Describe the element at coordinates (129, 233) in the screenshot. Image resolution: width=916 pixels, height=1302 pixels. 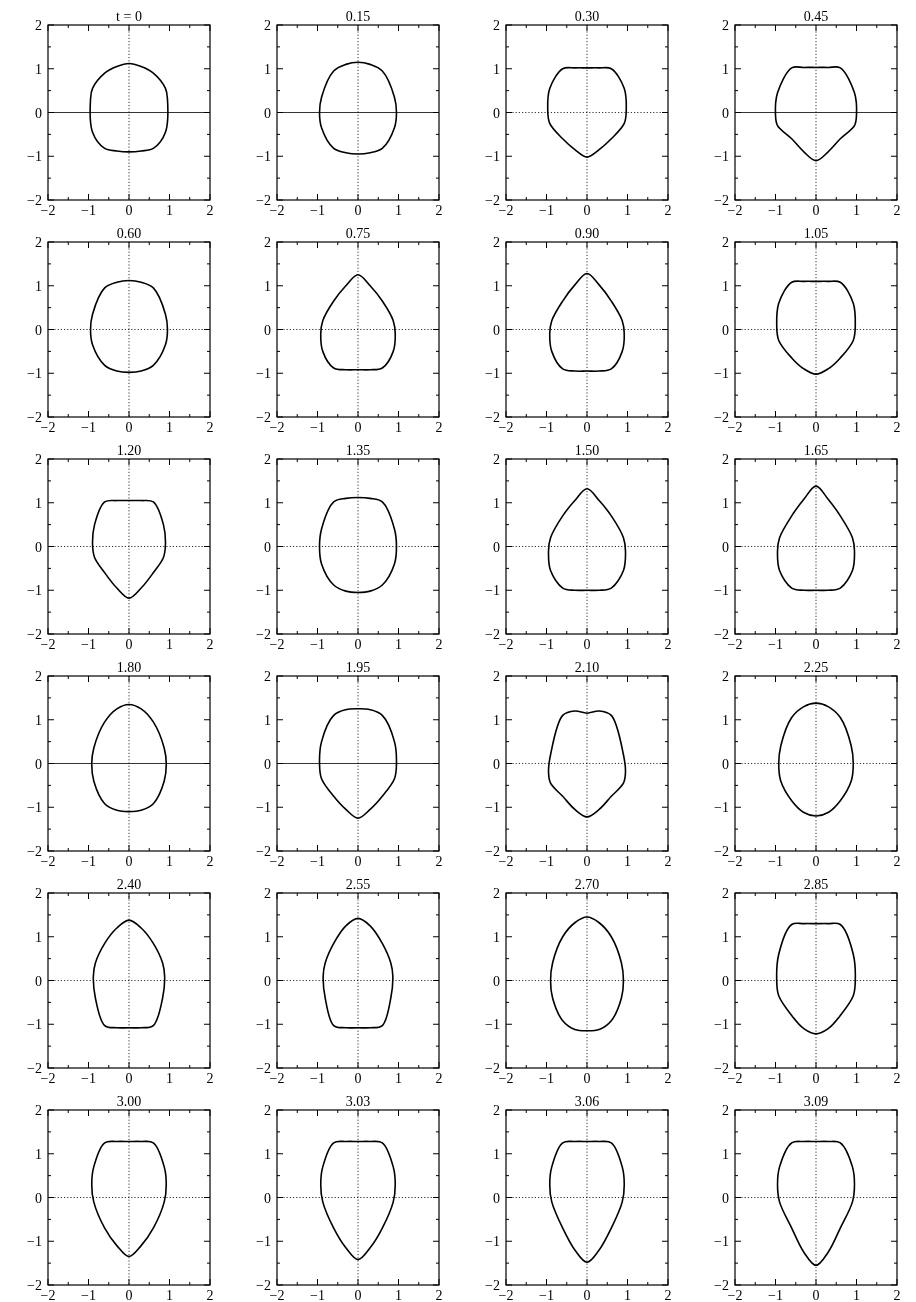
I see `chart-title: 0.60` at that location.